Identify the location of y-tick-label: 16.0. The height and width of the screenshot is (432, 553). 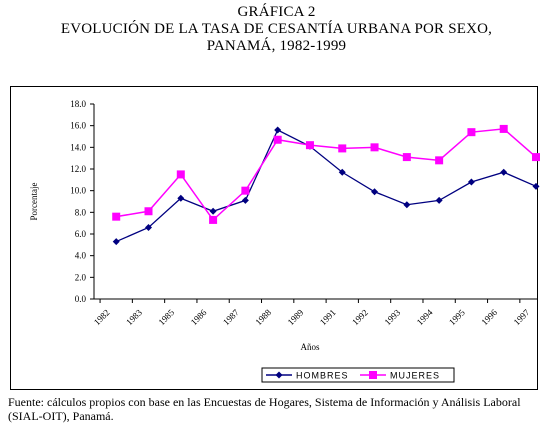
(78, 126).